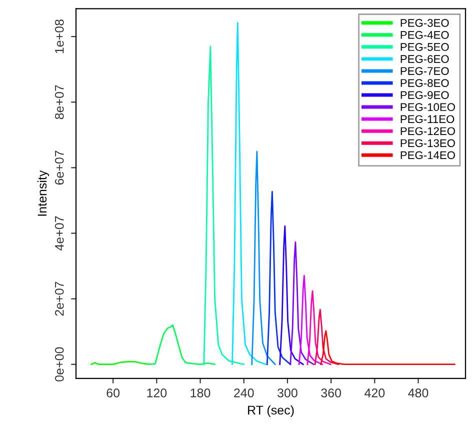 The height and width of the screenshot is (435, 475). What do you see at coordinates (59, 102) in the screenshot?
I see `y-tick-label: 8e+07` at bounding box center [59, 102].